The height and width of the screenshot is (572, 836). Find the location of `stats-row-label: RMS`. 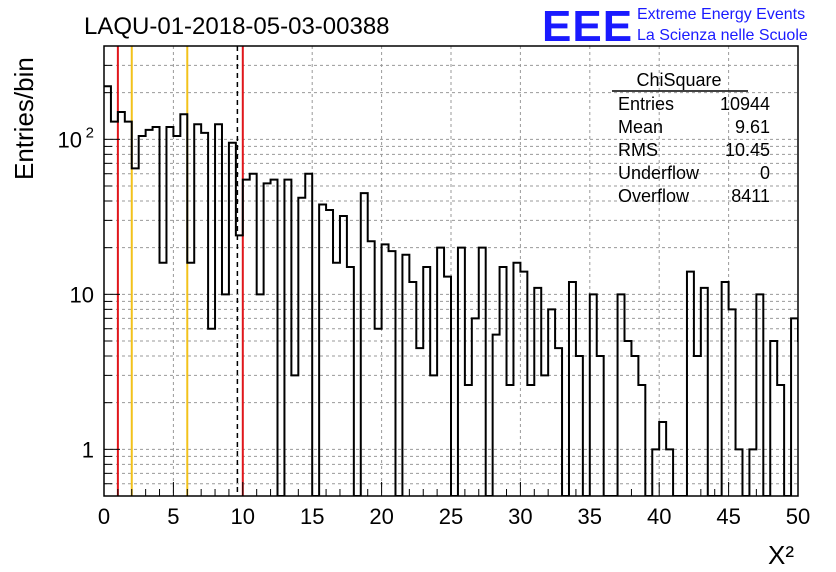

stats-row-label: RMS is located at coordinates (638, 150).